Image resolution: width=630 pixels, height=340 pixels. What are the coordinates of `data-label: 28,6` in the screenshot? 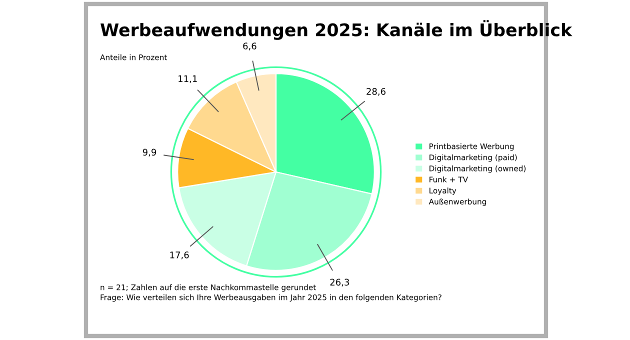 It's located at (376, 92).